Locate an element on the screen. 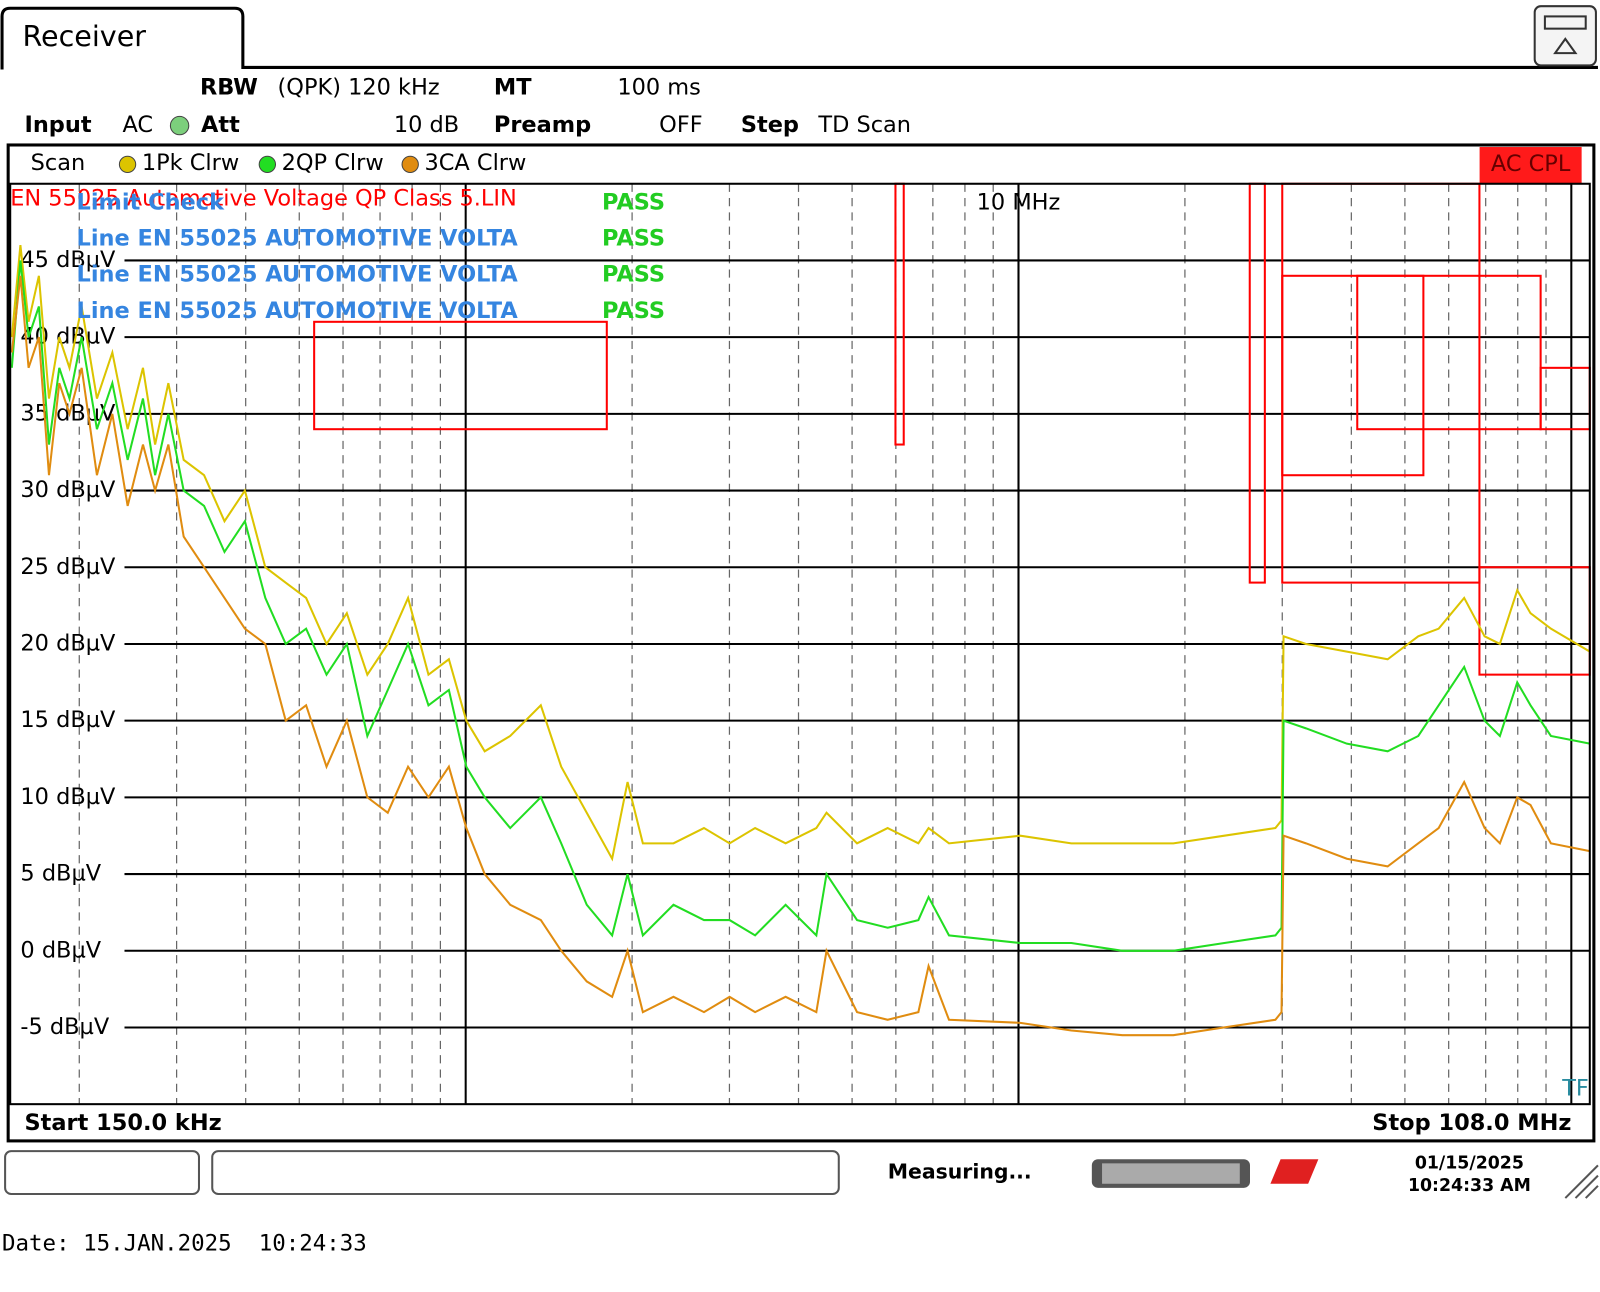 The height and width of the screenshot is (1292, 1600). input-field is located at coordinates (525, 1172).